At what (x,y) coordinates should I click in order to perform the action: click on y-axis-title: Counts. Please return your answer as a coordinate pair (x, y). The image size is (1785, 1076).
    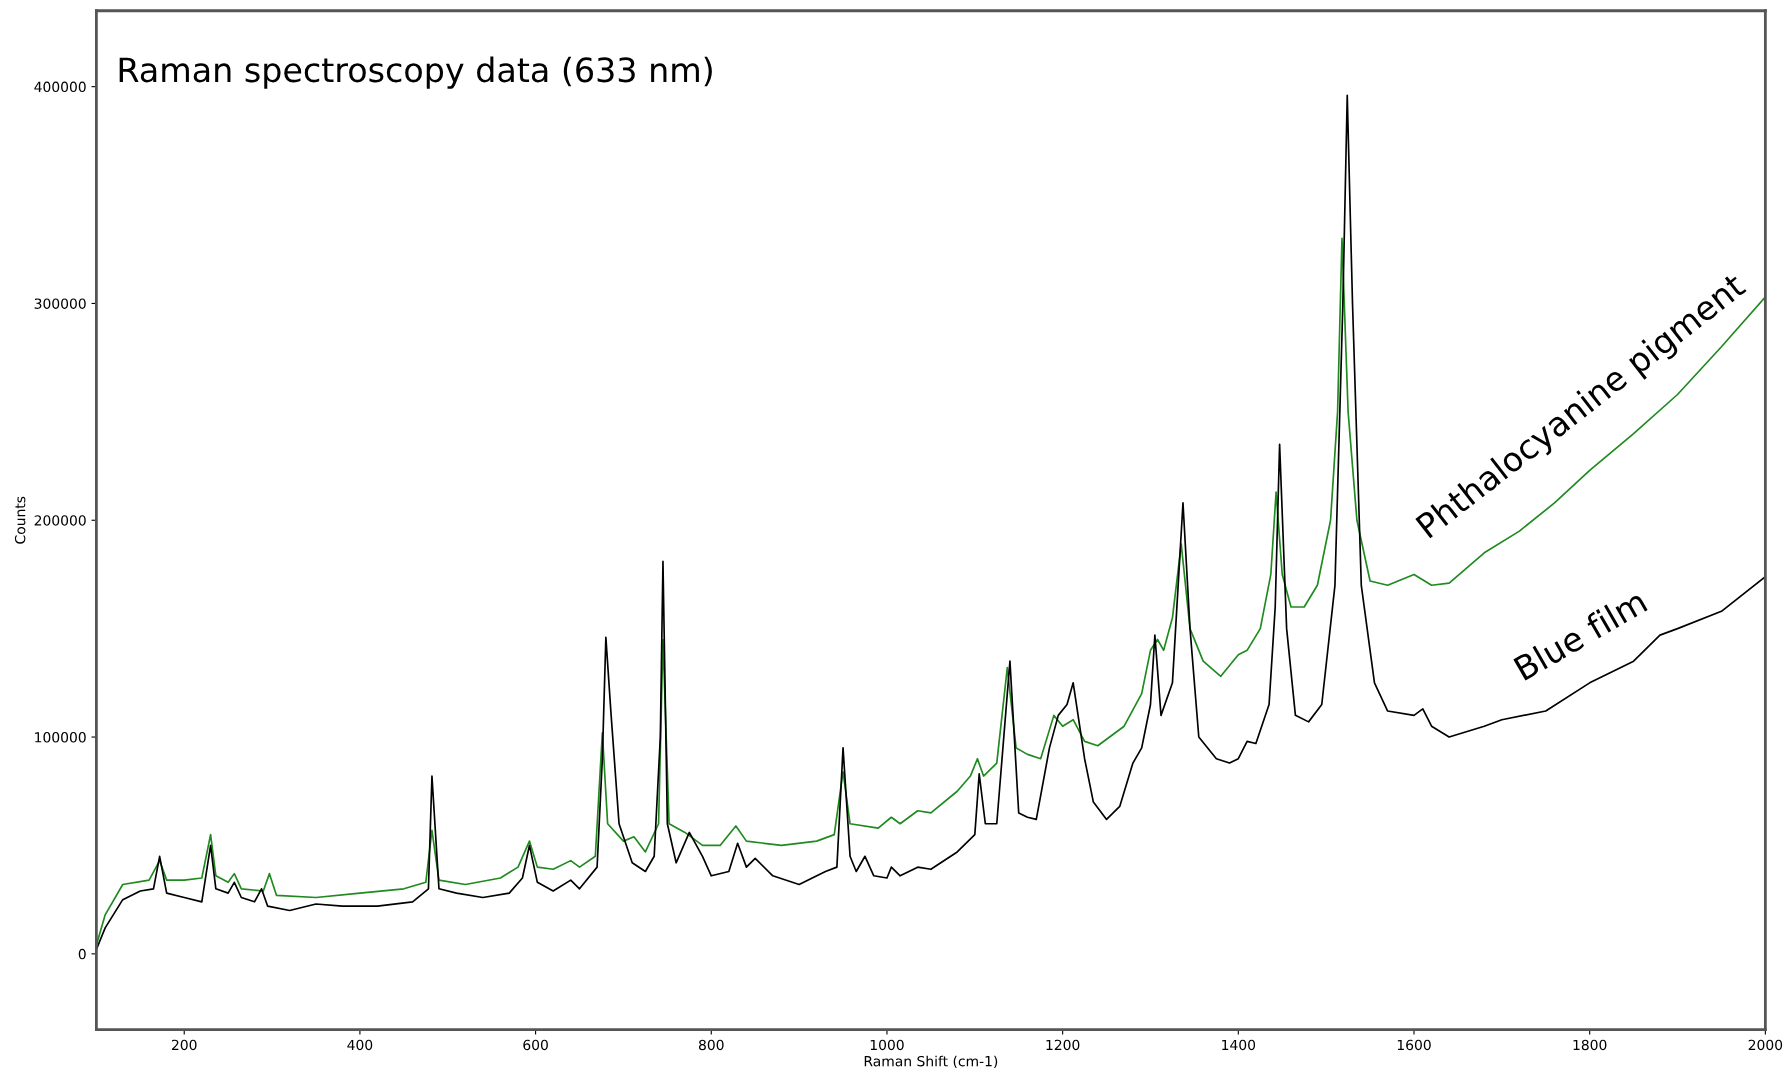
    Looking at the image, I should click on (20, 520).